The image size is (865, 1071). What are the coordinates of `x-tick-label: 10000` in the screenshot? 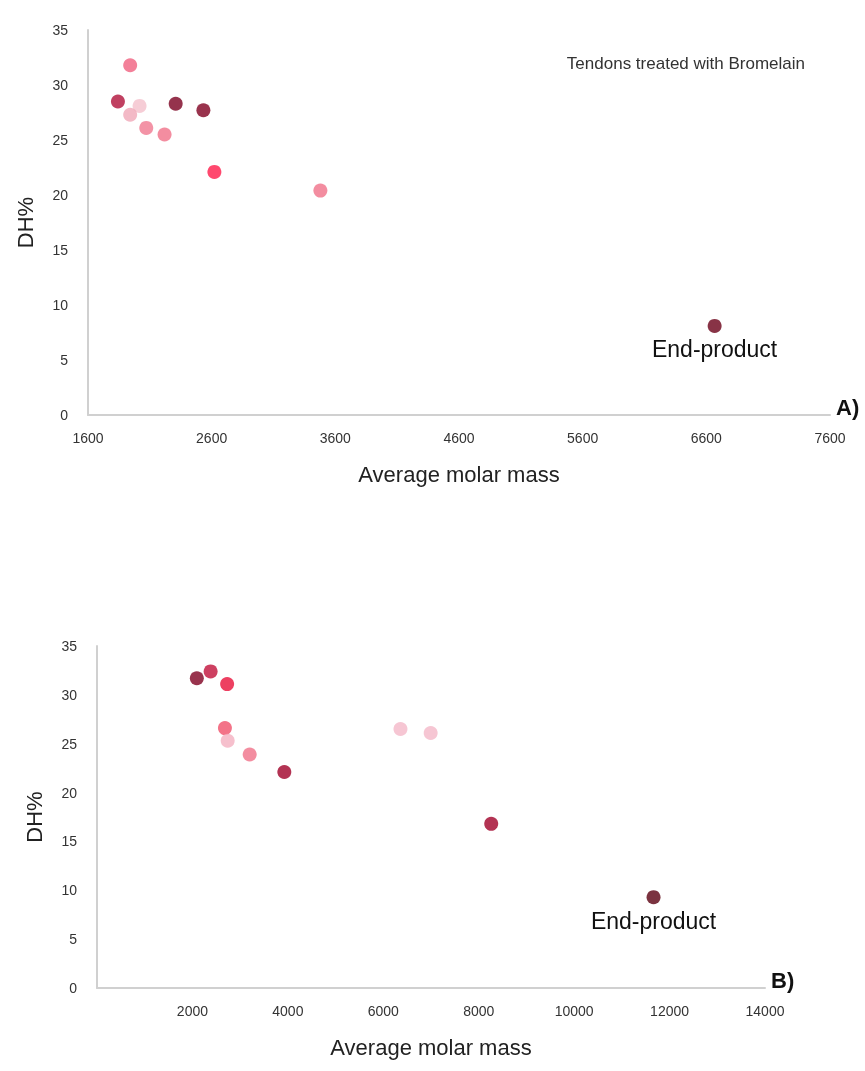 It's located at (574, 1011).